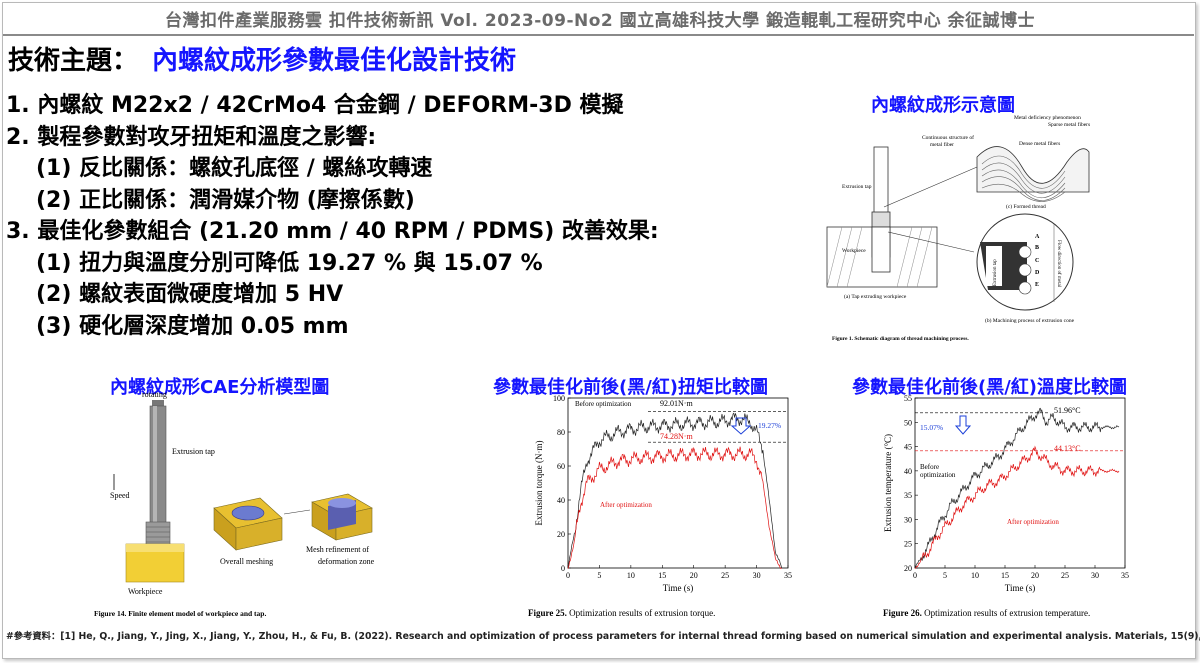  I want to click on temp-ytick-label: 25, so click(908, 544).